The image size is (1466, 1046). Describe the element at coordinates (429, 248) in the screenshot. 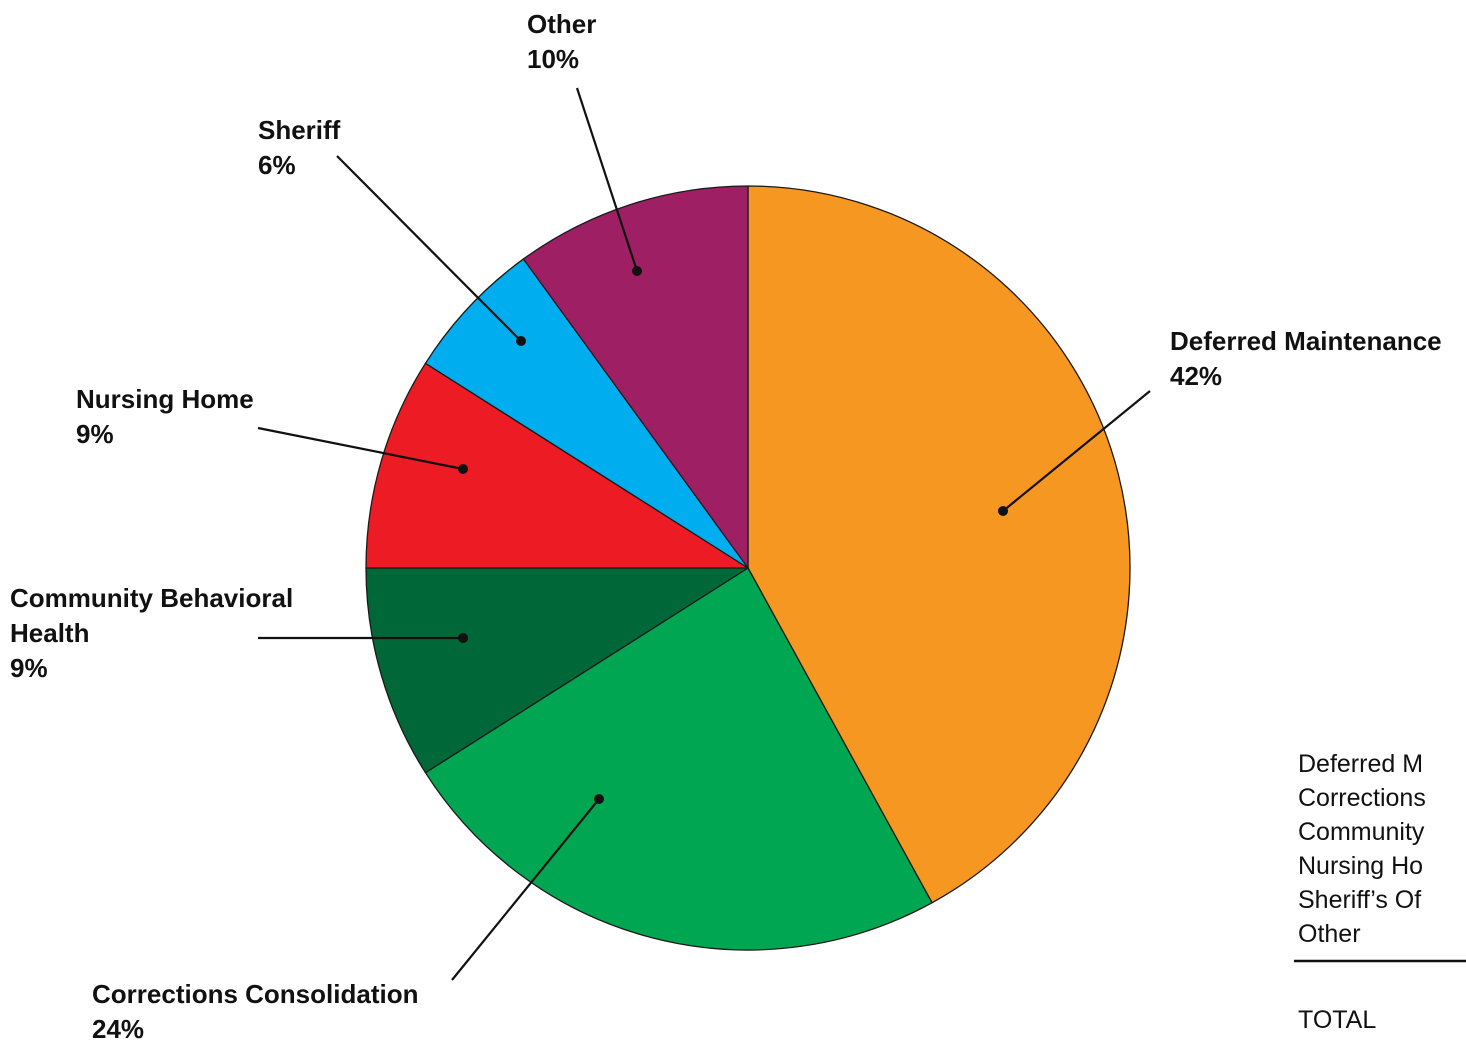

I see `leader-line-sheriff` at that location.